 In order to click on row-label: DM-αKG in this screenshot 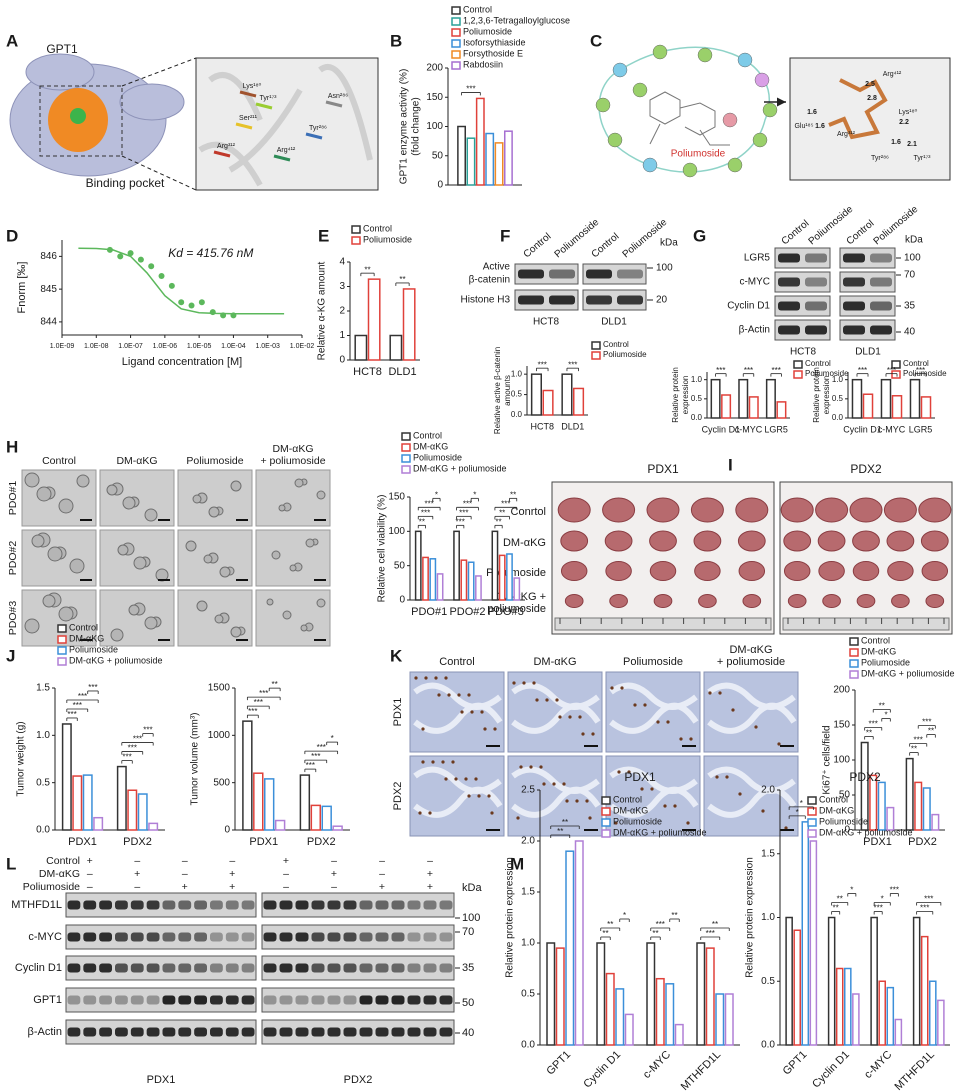, I will do `click(524, 543)`.